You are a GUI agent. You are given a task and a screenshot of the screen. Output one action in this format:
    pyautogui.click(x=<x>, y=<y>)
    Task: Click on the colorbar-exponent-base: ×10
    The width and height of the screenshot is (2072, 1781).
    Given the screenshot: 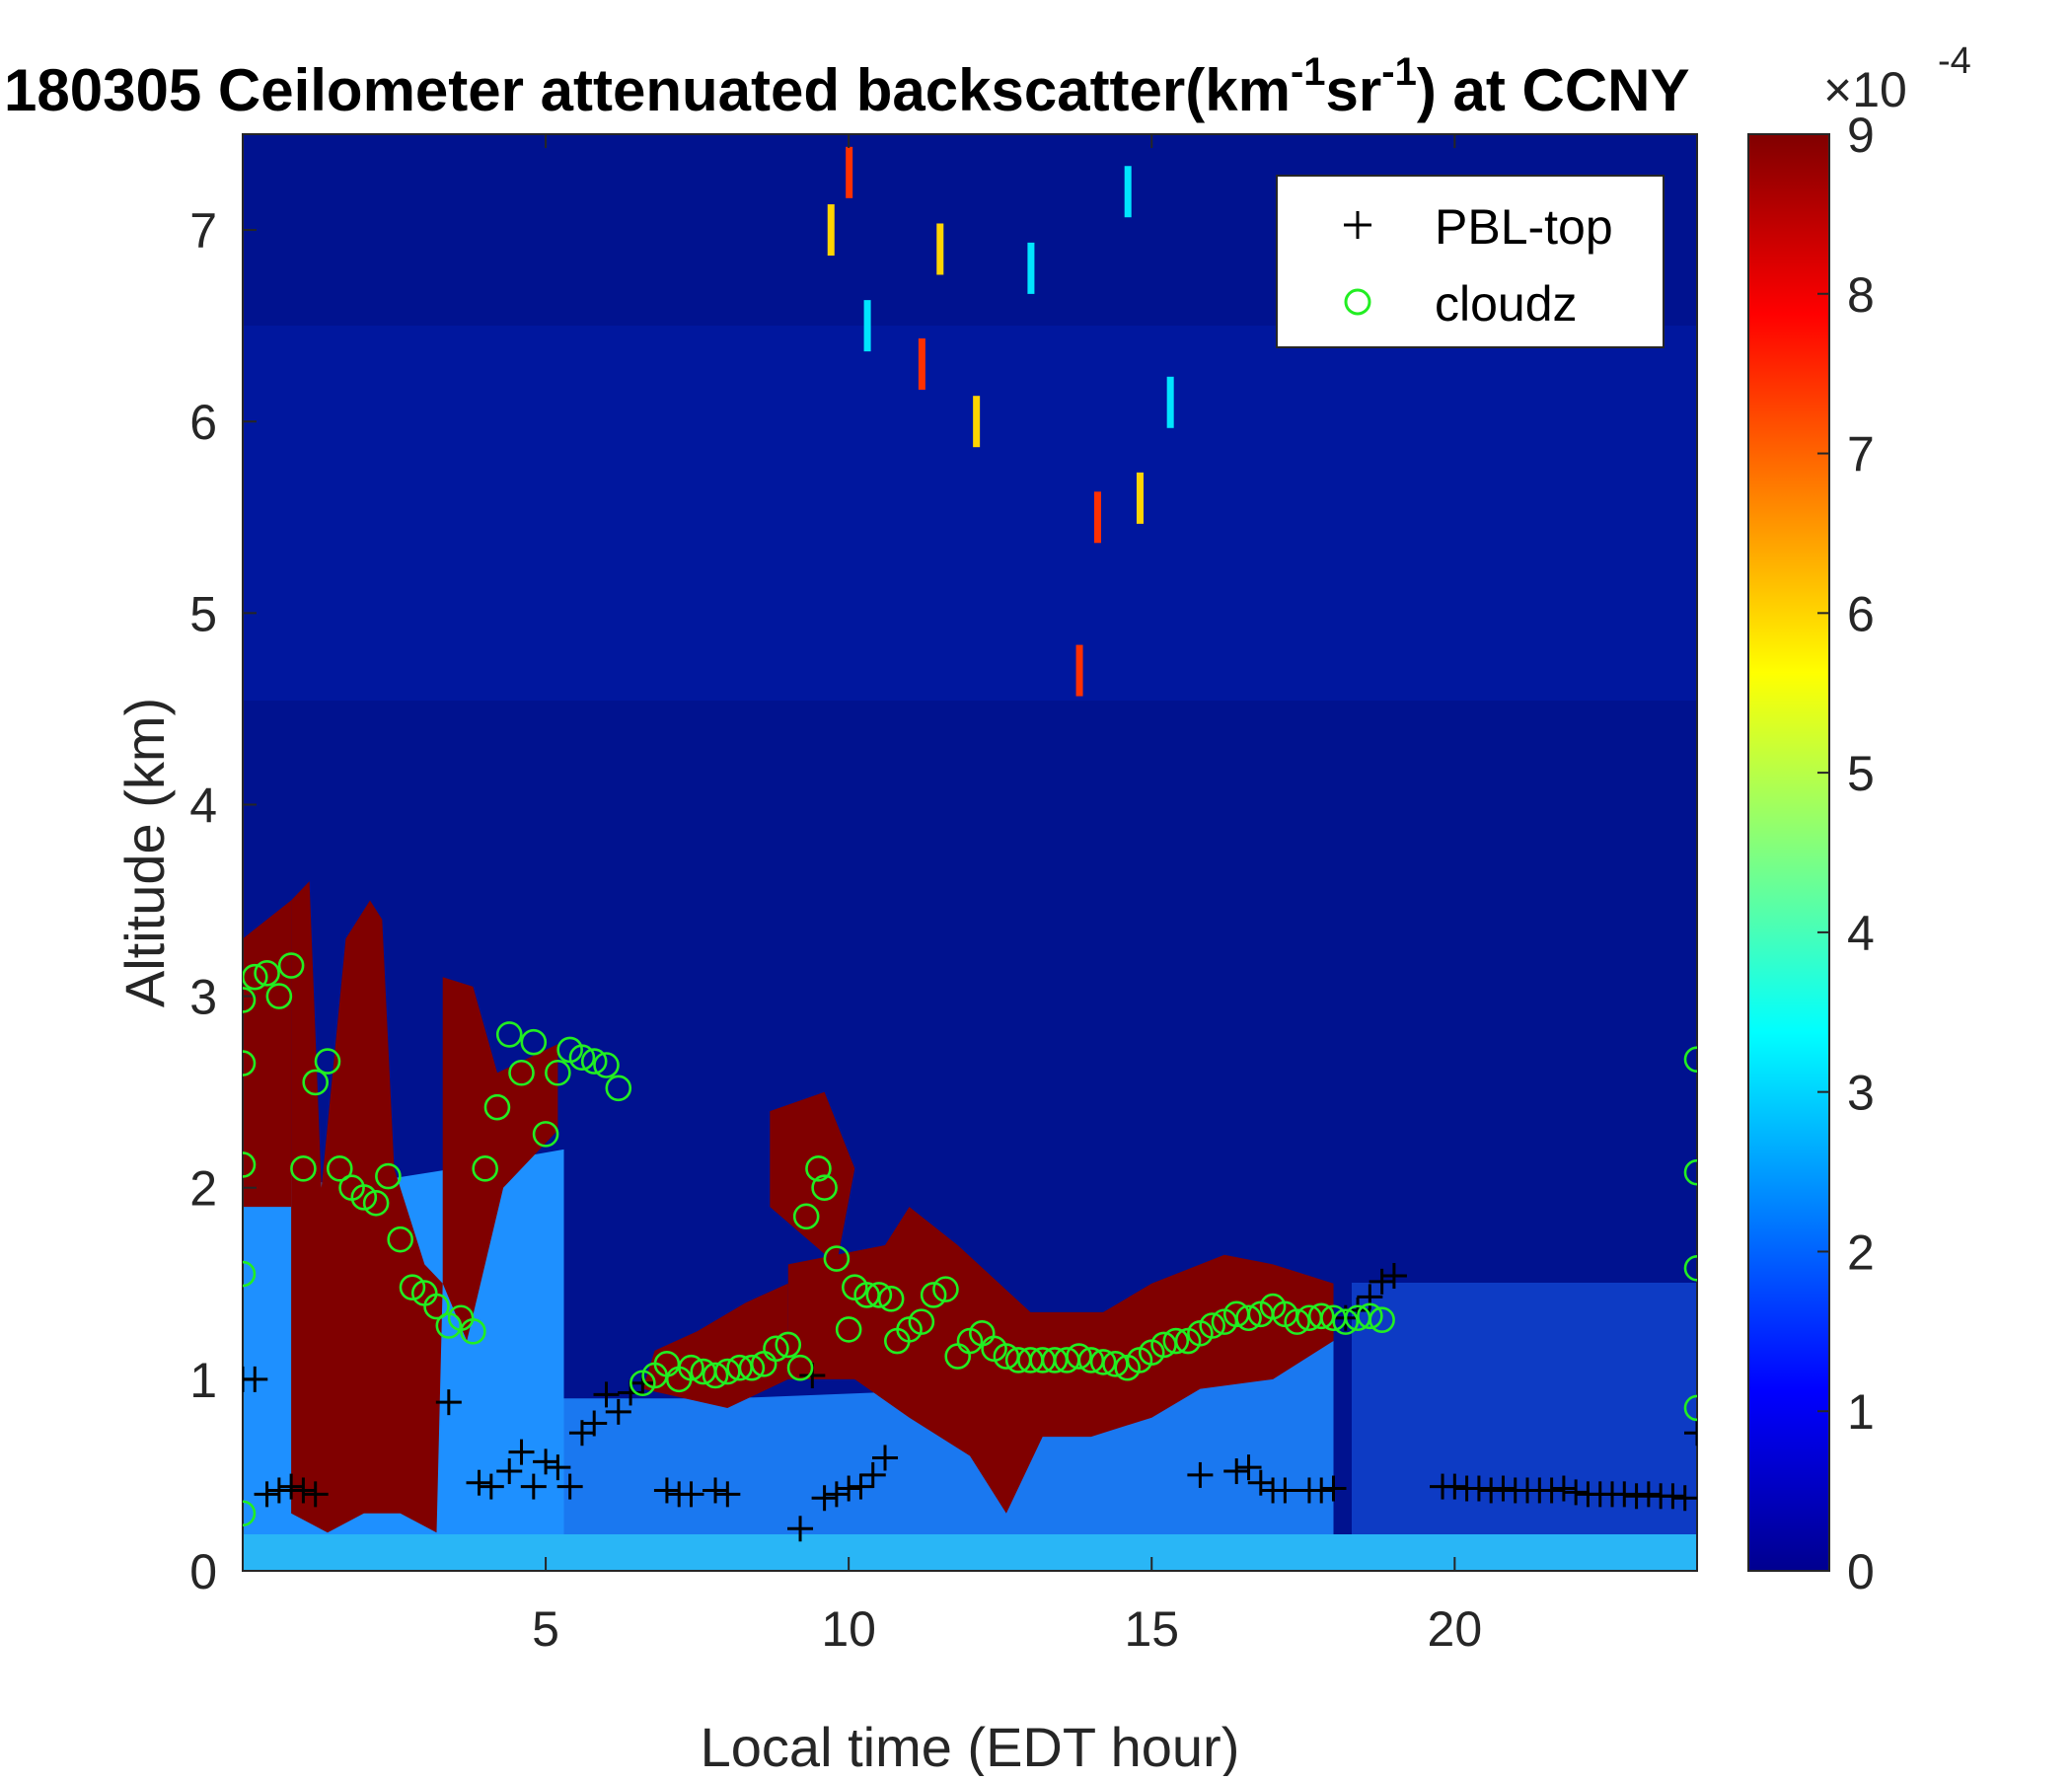 What is the action you would take?
    pyautogui.click(x=1865, y=89)
    